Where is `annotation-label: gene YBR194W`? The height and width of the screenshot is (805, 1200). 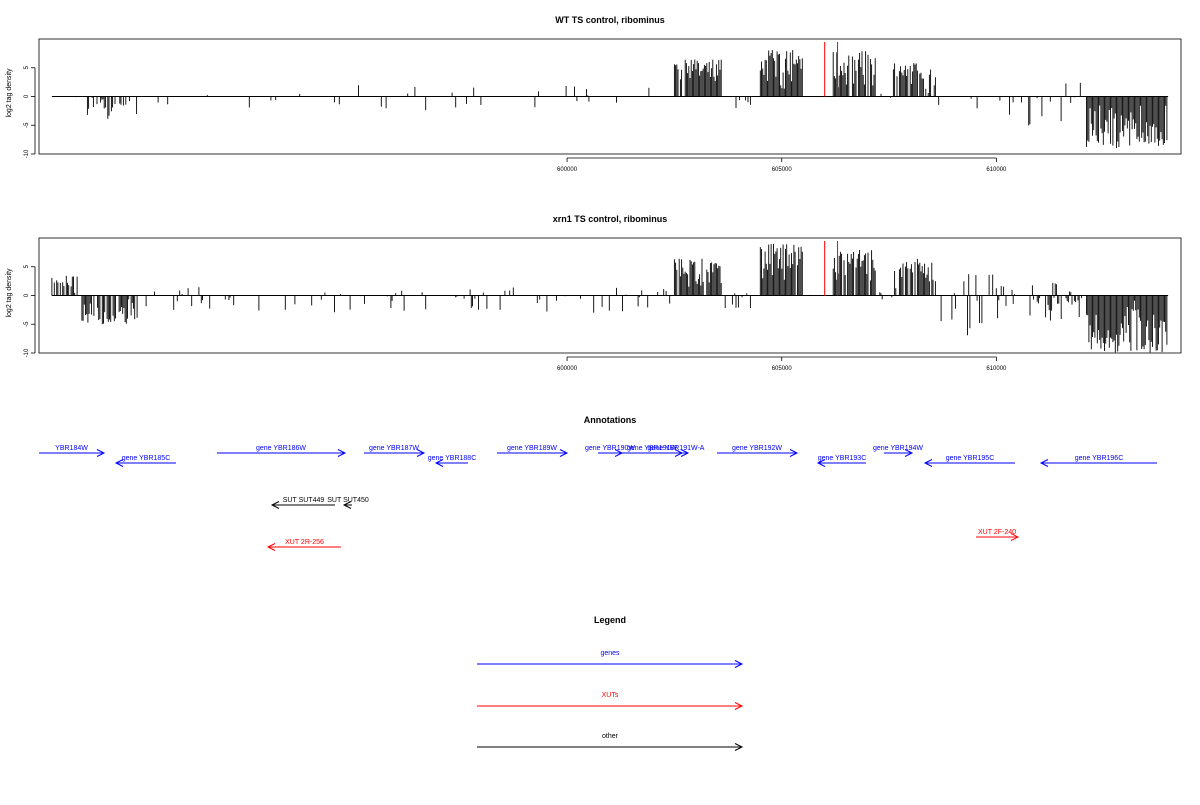
annotation-label: gene YBR194W is located at coordinates (898, 448).